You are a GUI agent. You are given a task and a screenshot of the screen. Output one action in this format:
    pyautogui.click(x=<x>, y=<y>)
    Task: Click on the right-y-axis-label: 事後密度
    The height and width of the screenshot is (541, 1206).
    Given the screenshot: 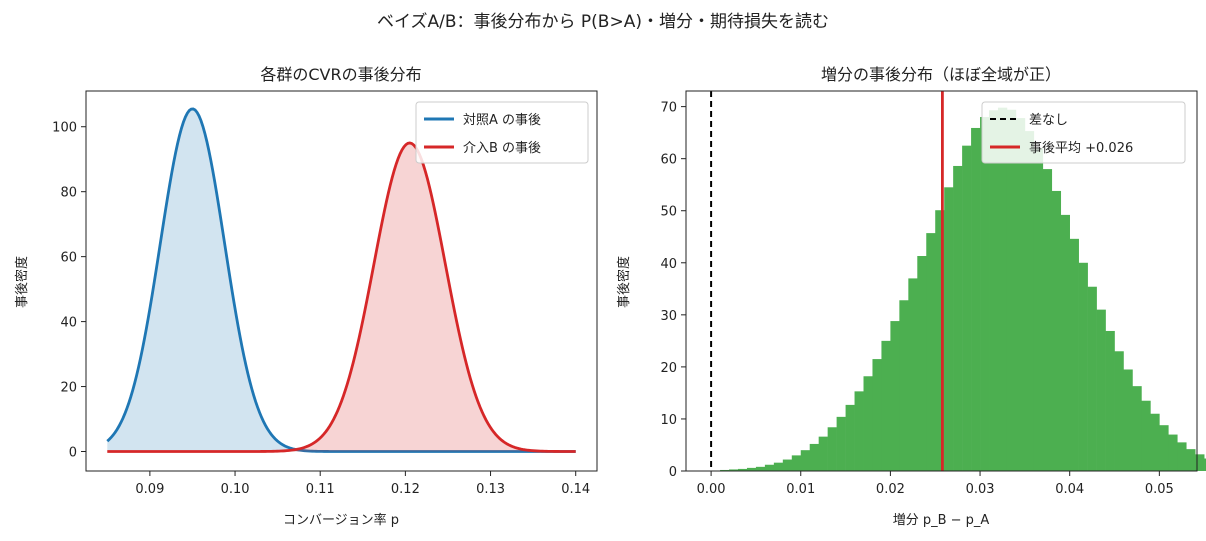 What is the action you would take?
    pyautogui.click(x=624, y=282)
    